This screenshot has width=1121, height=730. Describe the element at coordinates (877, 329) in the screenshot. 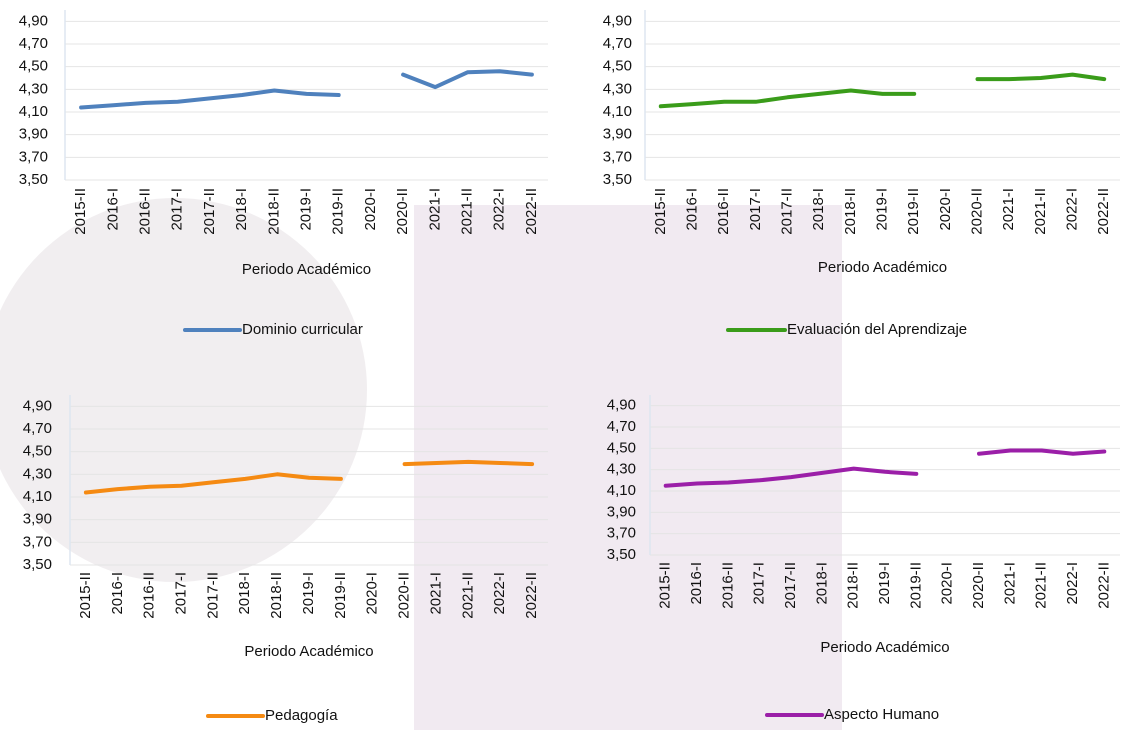

I see `legend-label: Evaluación del Aprendizaje` at that location.